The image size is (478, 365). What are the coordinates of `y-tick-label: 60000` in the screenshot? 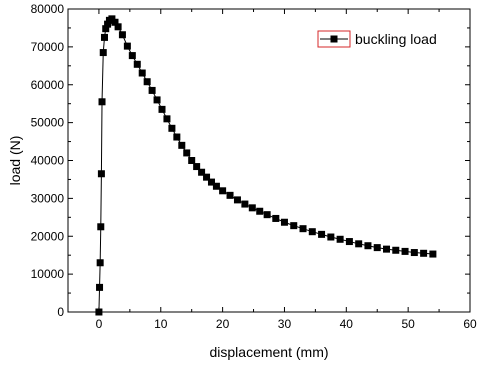 It's located at (48, 85).